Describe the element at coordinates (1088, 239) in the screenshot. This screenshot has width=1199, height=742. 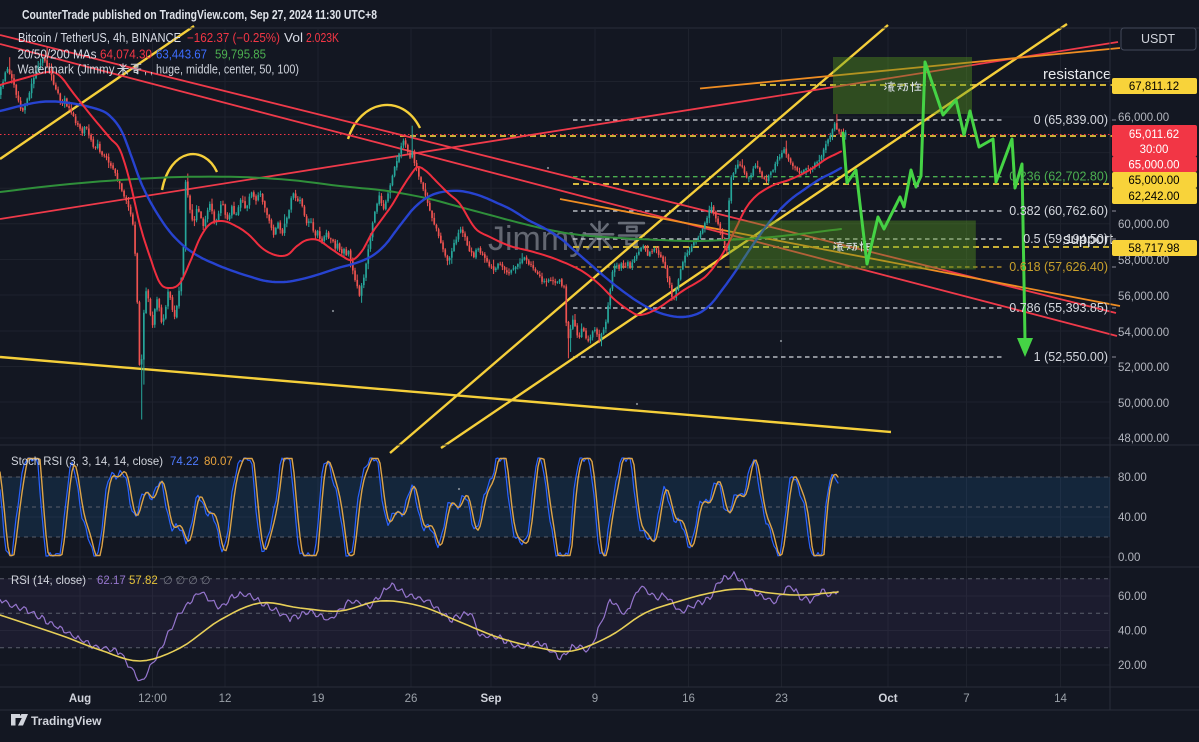
I see `svg-text: support` at that location.